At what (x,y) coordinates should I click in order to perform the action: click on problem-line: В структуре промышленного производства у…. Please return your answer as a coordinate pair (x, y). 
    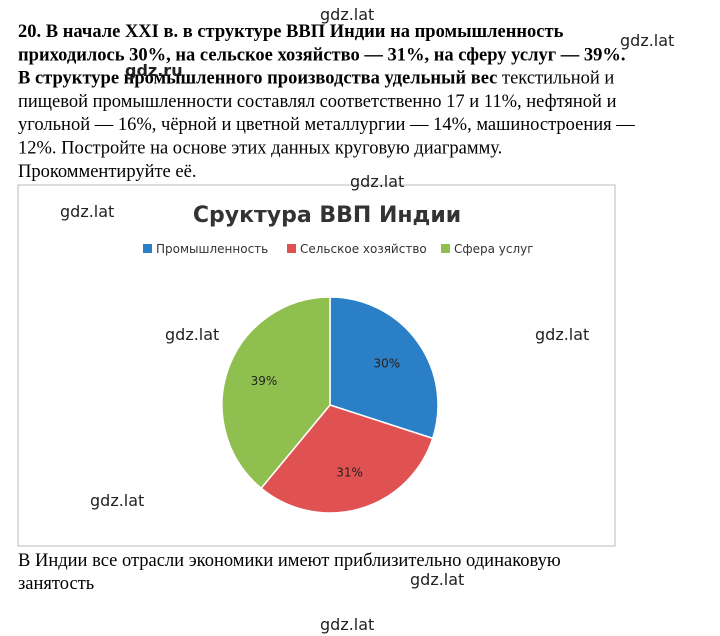
    Looking at the image, I should click on (316, 79).